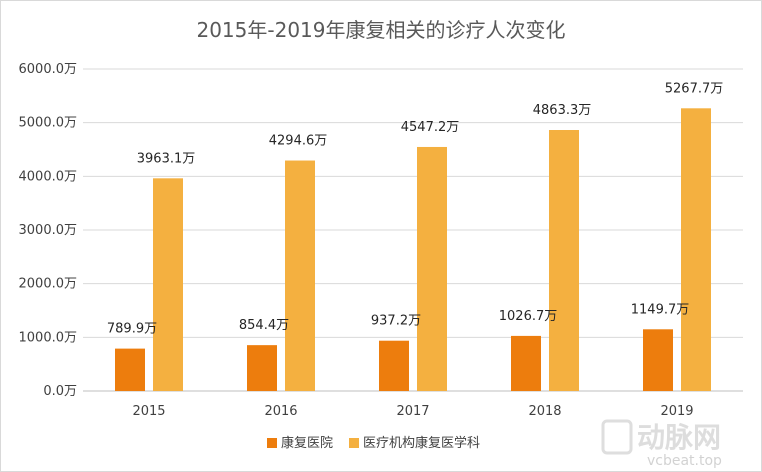 The height and width of the screenshot is (472, 762). What do you see at coordinates (48, 69) in the screenshot?
I see `y-tick-label: 6000.0万` at bounding box center [48, 69].